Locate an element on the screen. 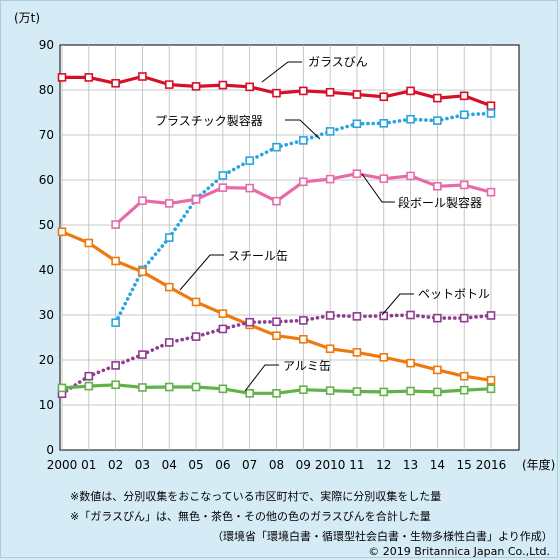 The height and width of the screenshot is (560, 560). x-tick-label: 08 is located at coordinates (276, 465).